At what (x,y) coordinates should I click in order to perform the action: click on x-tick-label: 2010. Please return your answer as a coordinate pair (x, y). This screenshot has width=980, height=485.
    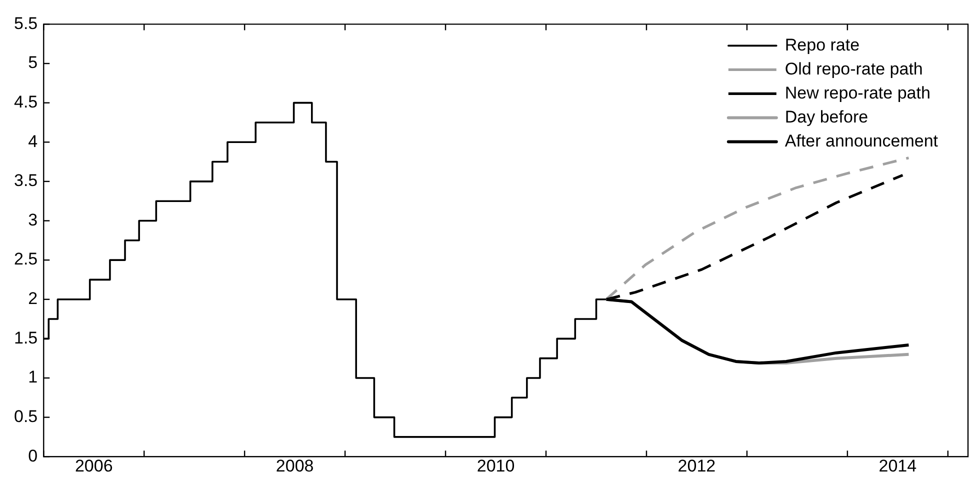
    Looking at the image, I should click on (495, 466).